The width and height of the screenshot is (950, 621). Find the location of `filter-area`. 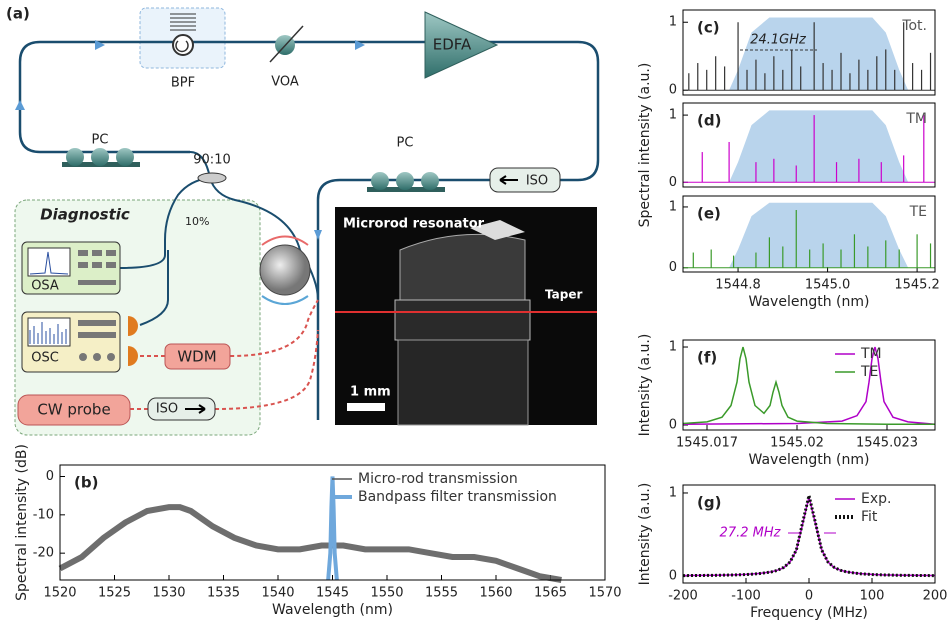

filter-area is located at coordinates (819, 235).